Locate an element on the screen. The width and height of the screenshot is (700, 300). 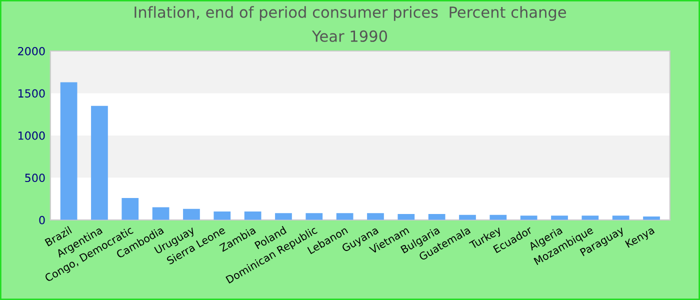
y-tick-label: 0 is located at coordinates (42, 220).